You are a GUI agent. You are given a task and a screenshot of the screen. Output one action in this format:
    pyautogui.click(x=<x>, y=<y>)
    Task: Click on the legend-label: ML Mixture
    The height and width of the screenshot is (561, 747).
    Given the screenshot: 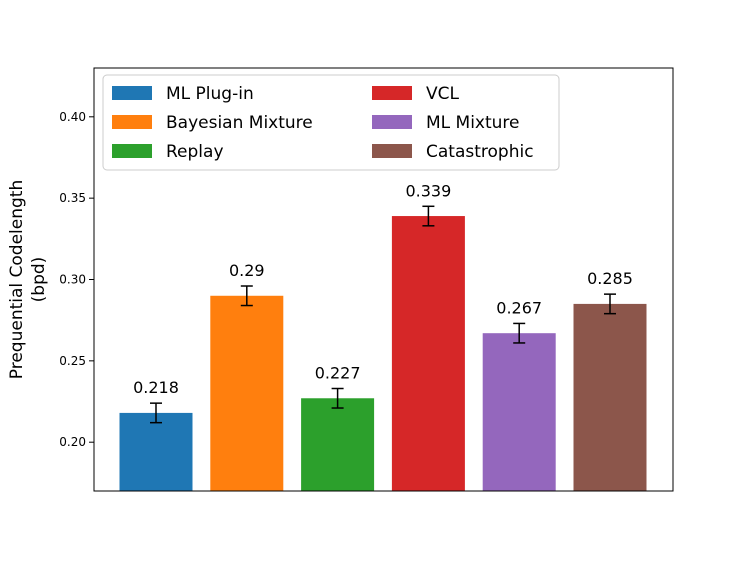 What is the action you would take?
    pyautogui.click(x=473, y=123)
    